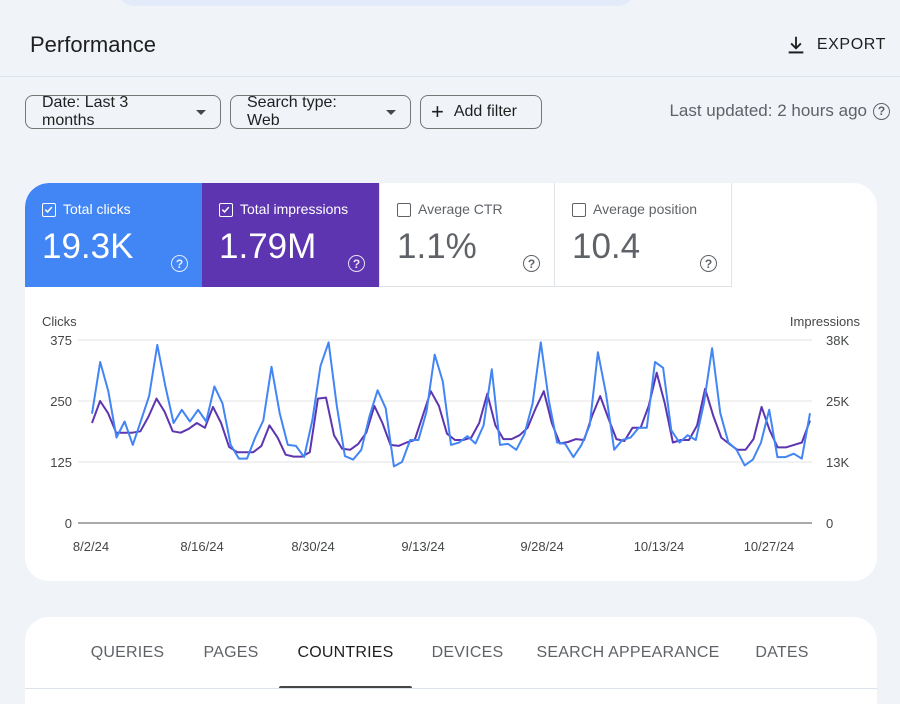  I want to click on tab-countries: COUNTRIES, so click(345, 652).